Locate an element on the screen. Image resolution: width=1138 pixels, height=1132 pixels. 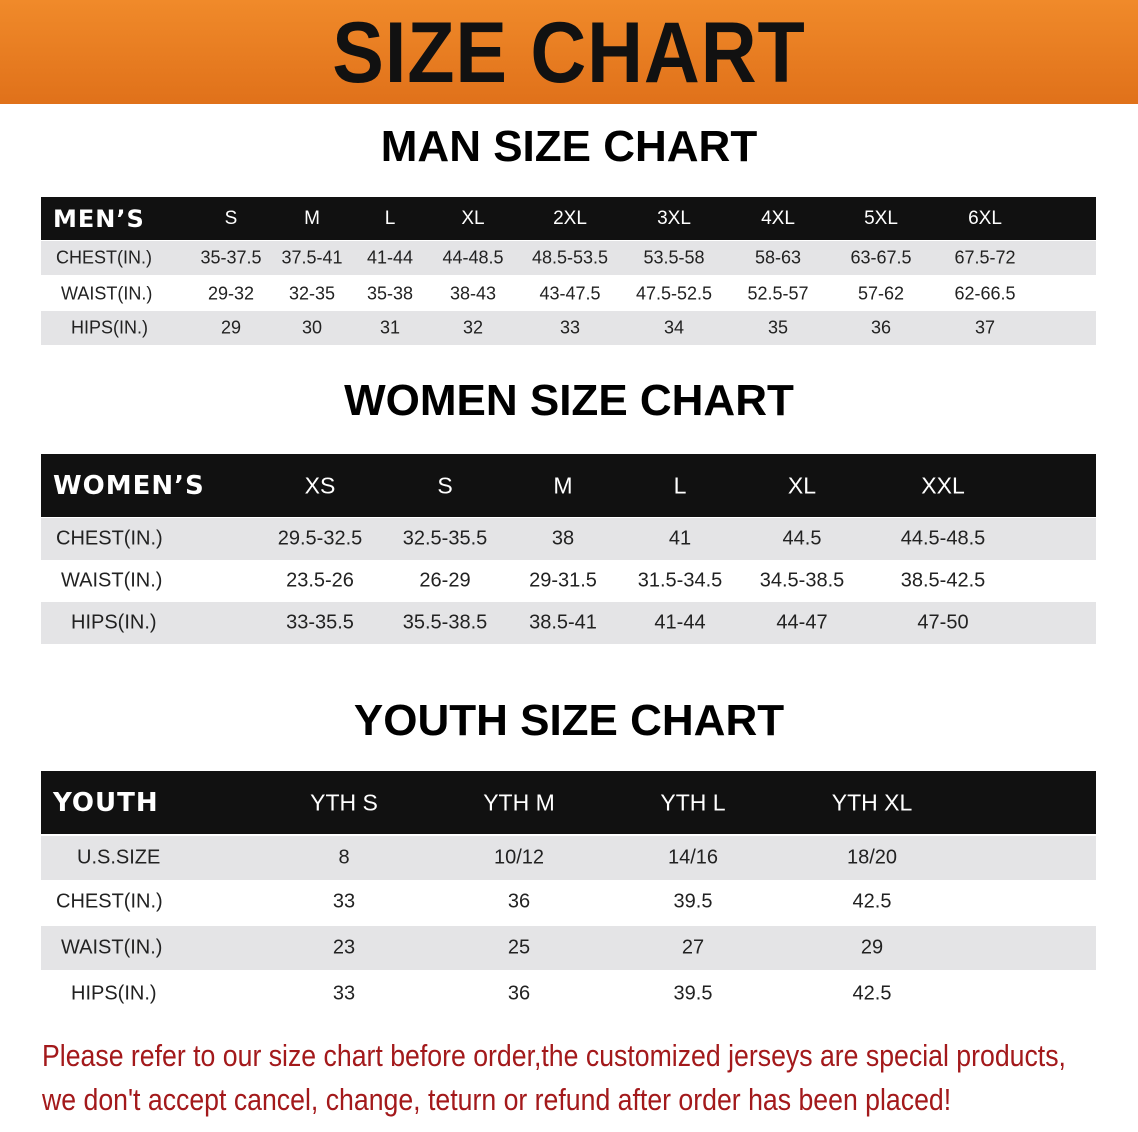
measurement-cell: 37 is located at coordinates (985, 327).